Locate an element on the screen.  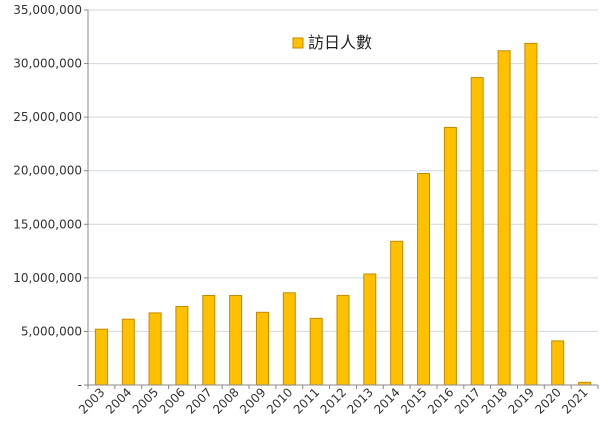
x-tick-label: 2009 is located at coordinates (252, 400).